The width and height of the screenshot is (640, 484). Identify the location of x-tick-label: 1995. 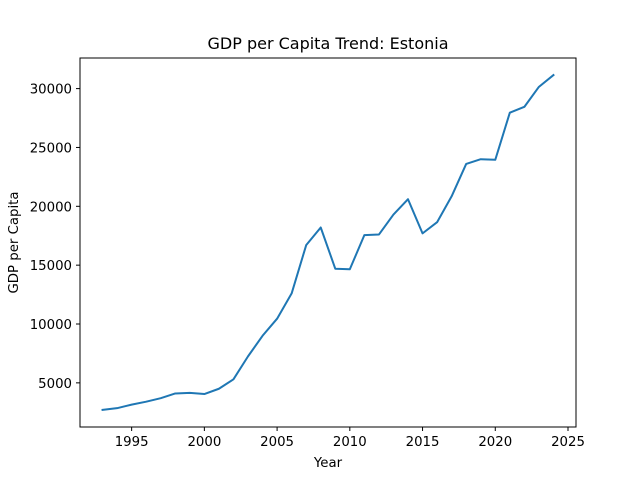
(132, 442).